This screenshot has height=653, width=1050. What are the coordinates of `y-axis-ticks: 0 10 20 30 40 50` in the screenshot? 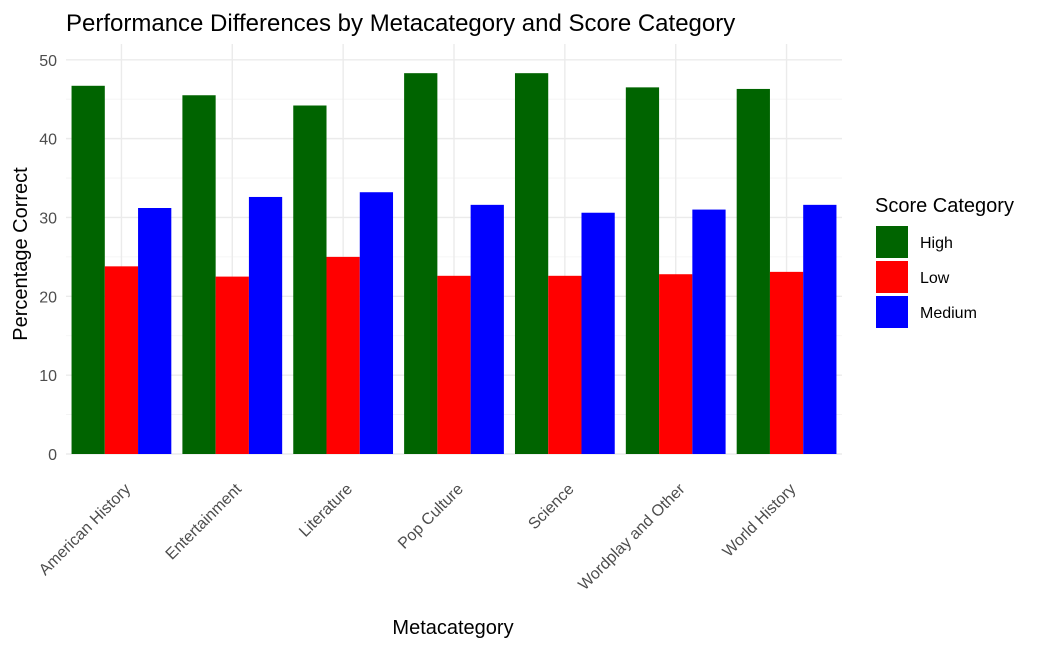 It's located at (48, 258).